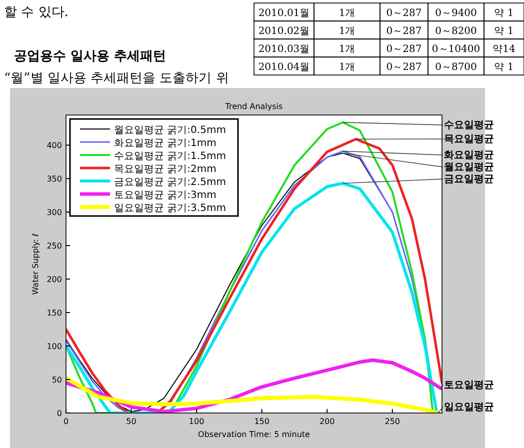  I want to click on annotation: 화요일평균, so click(469, 155).